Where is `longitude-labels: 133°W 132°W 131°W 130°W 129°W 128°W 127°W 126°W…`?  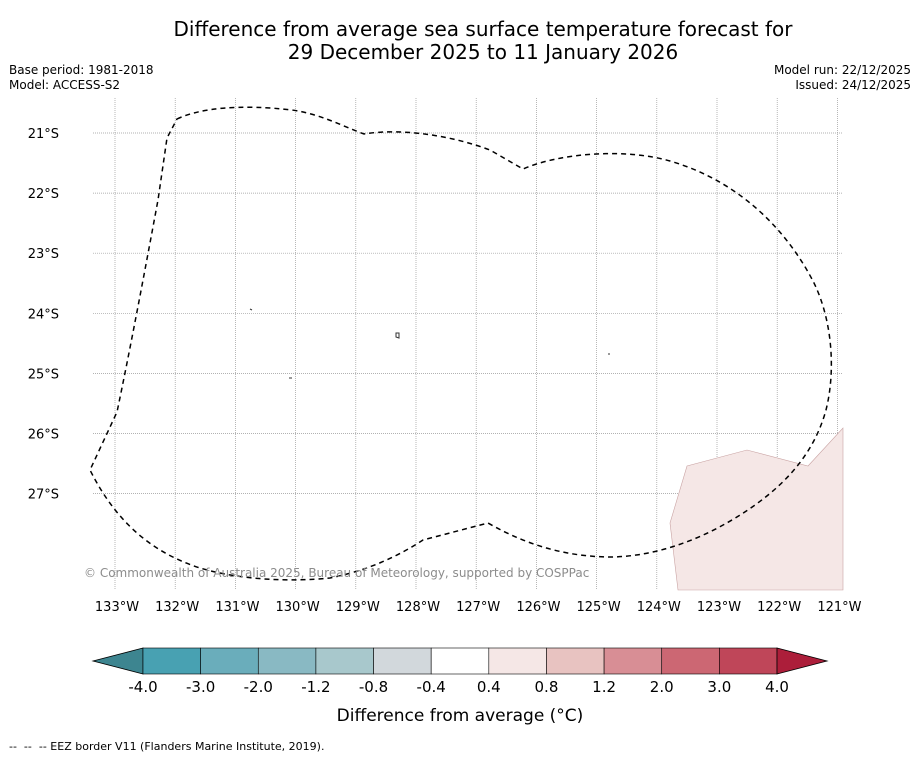
longitude-labels: 133°W 132°W 131°W 130°W 129°W 128°W 127°W 126°W… is located at coordinates (478, 607).